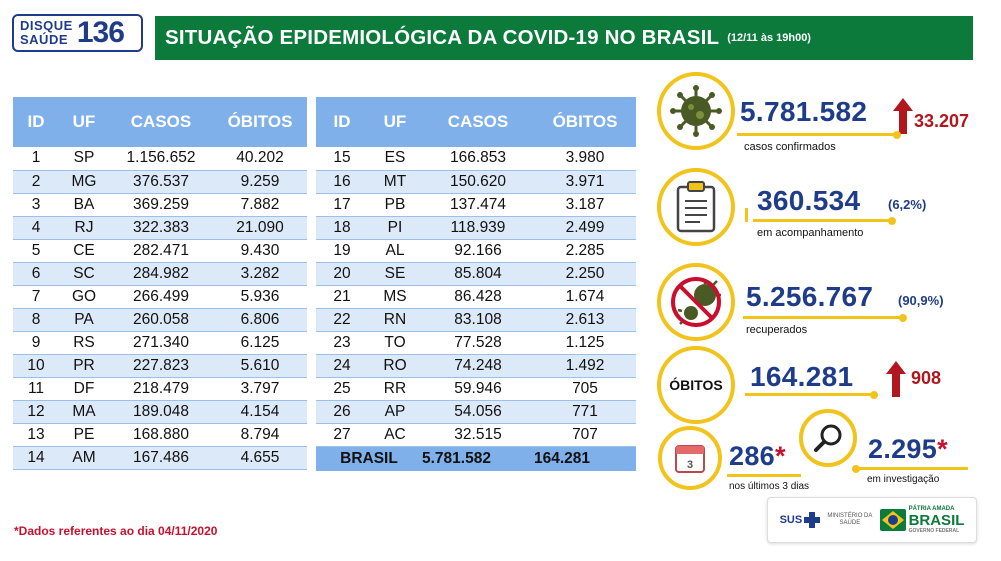  Describe the element at coordinates (585, 122) in the screenshot. I see `col-header-obitos: ÓBITOS` at that location.